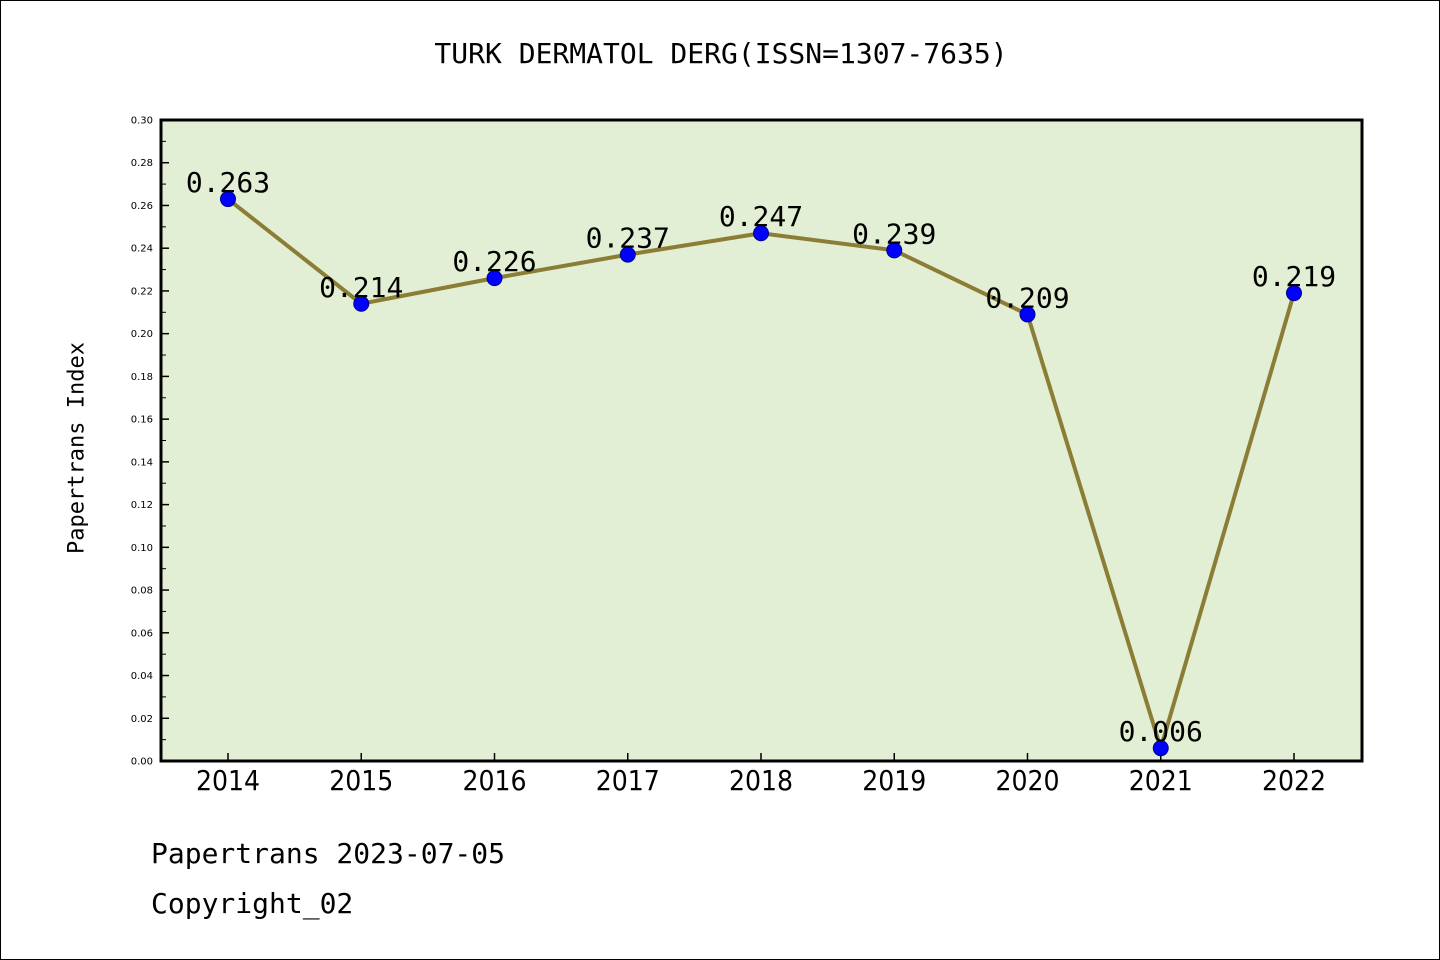  Describe the element at coordinates (142, 548) in the screenshot. I see `y-tick-label: 0.10` at that location.